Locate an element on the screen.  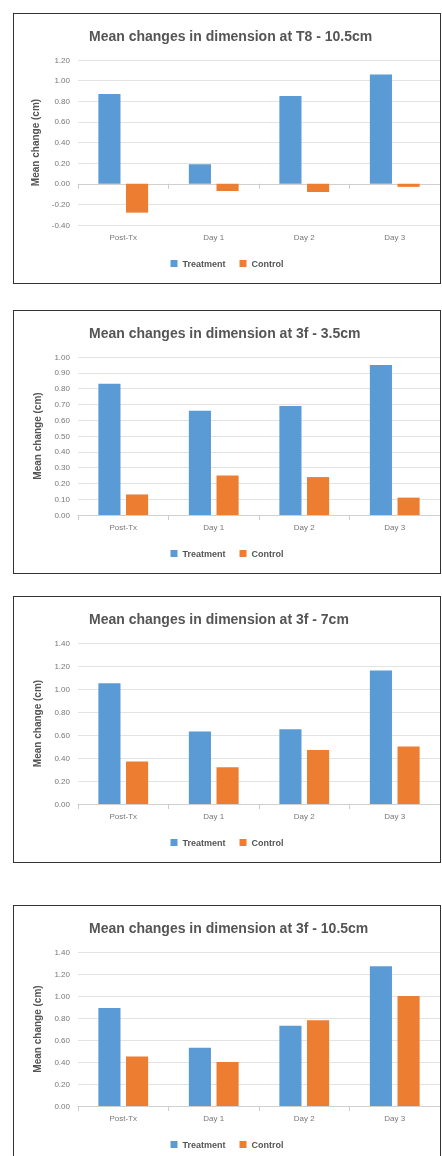
y-tick-label: -0.20 is located at coordinates (61, 204).